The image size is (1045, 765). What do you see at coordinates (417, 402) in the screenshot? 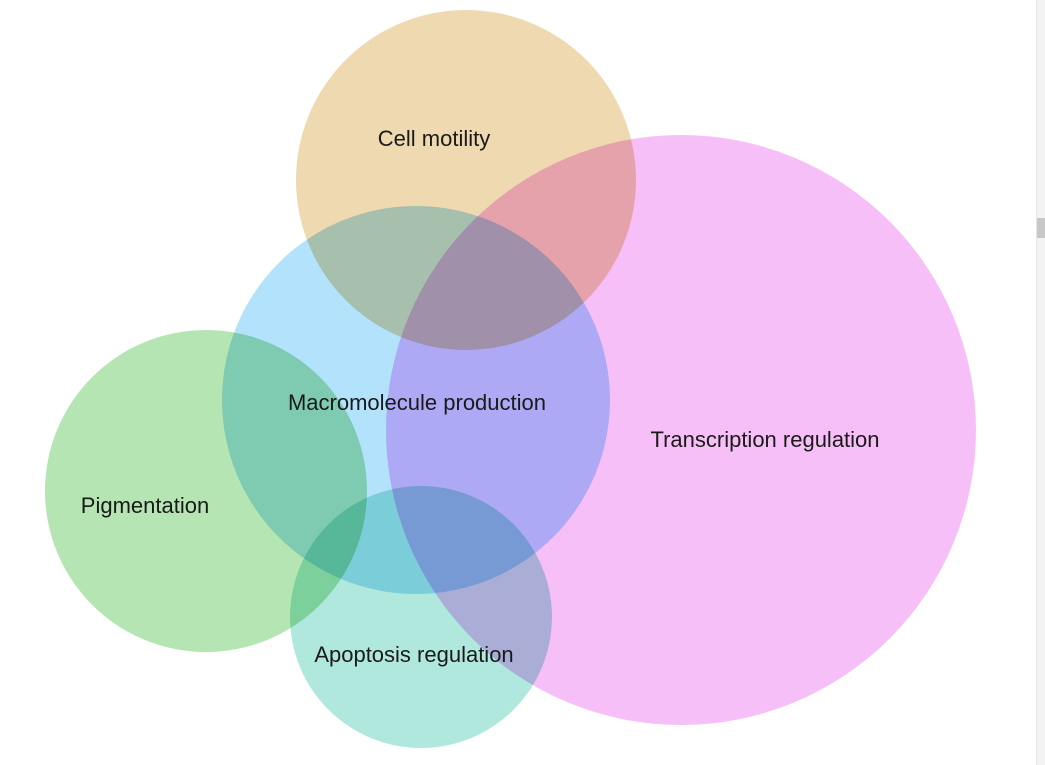
I see `set-label-macromolecule: Macromolecule production` at bounding box center [417, 402].